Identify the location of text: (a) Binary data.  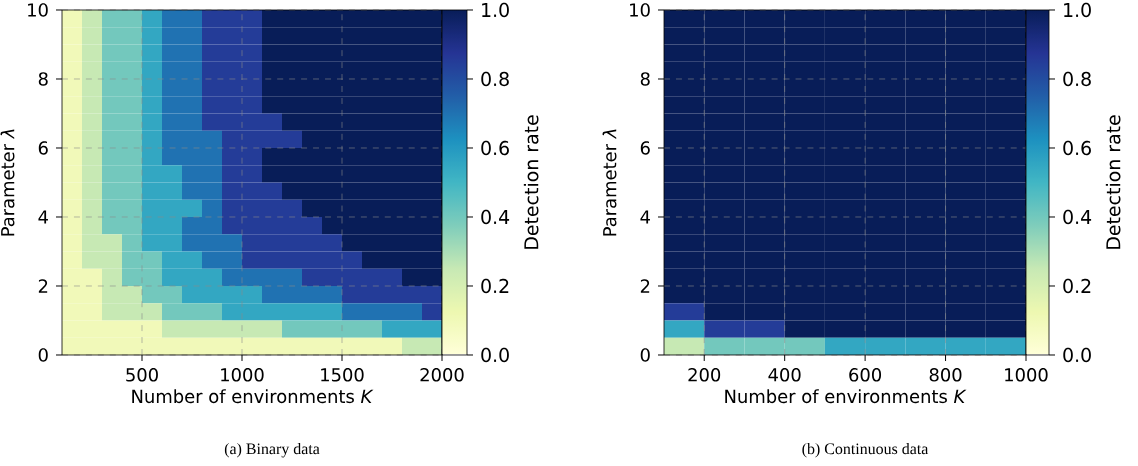
(272, 450).